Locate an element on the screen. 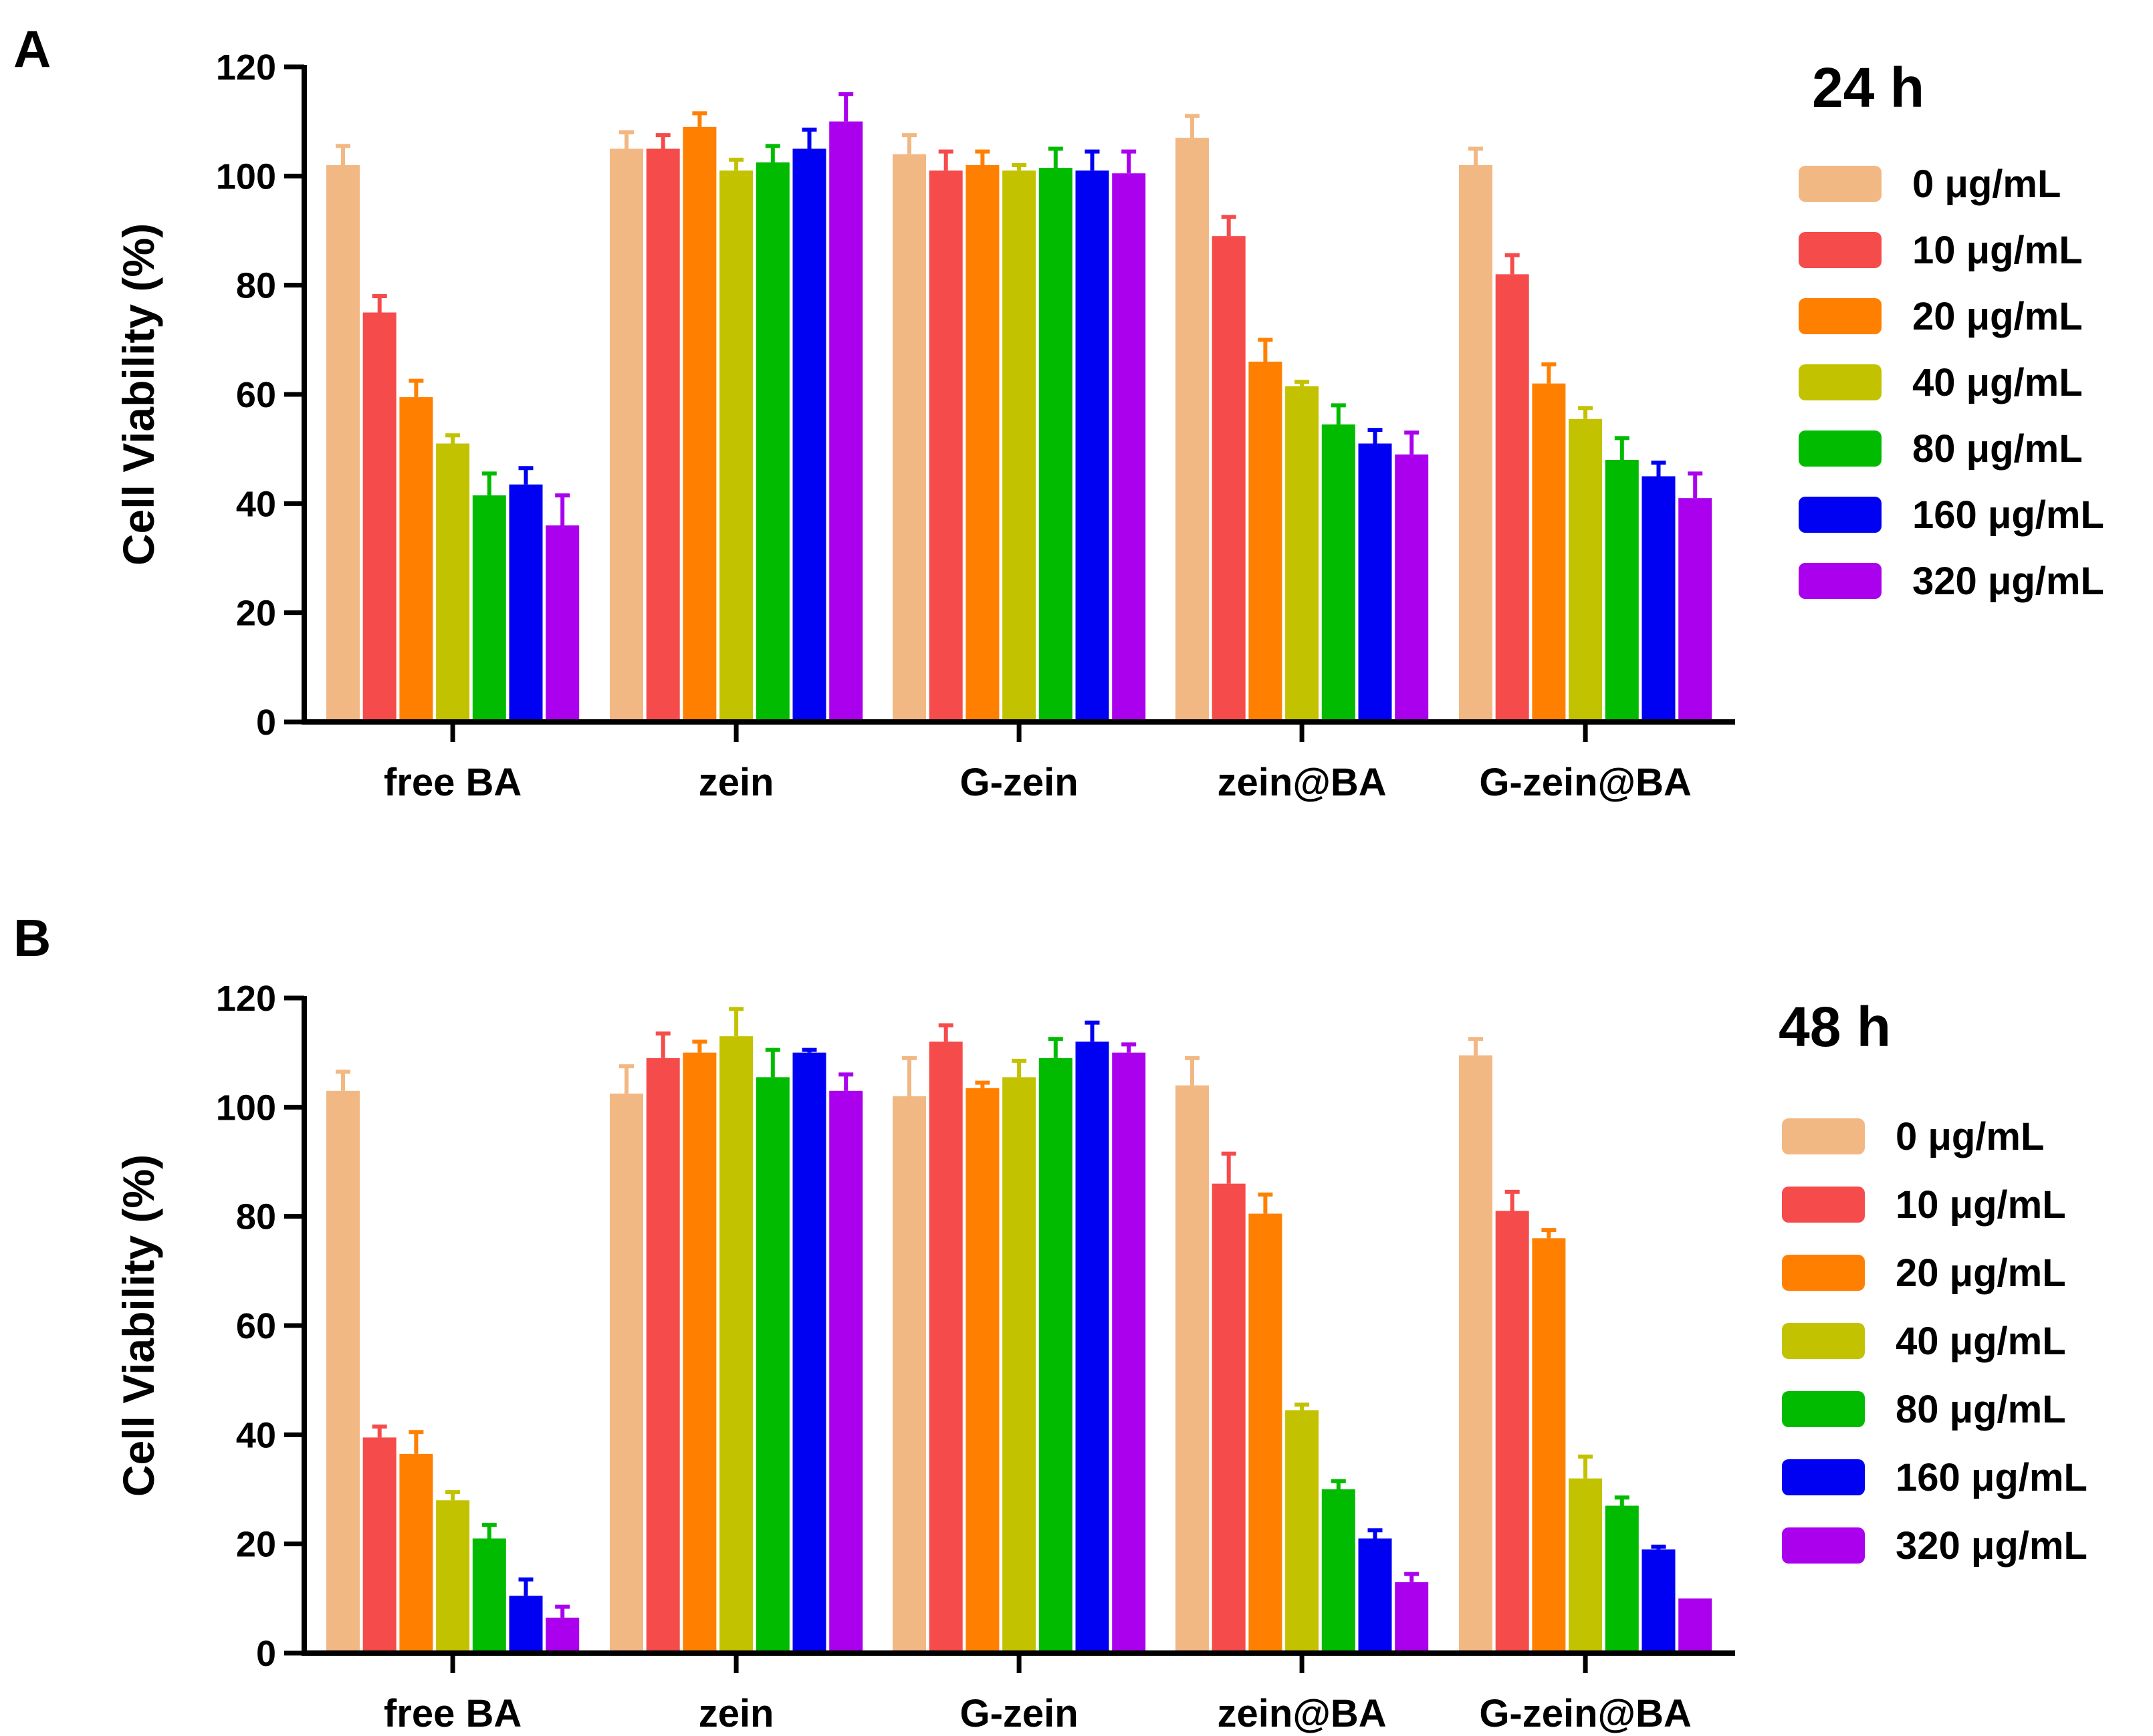 The image size is (2153, 1736). x-tick-label: zein is located at coordinates (736, 782).